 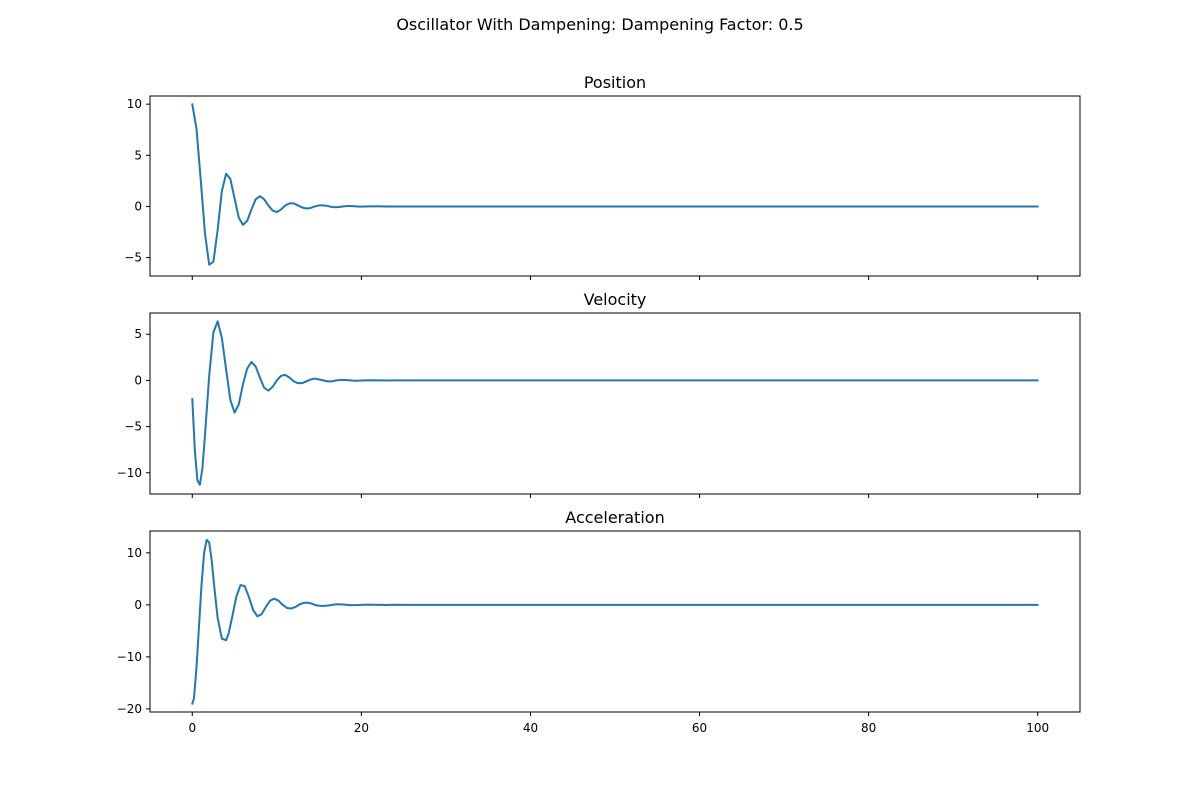 I want to click on acceleration-ytick-label: −20, so click(x=129, y=709).